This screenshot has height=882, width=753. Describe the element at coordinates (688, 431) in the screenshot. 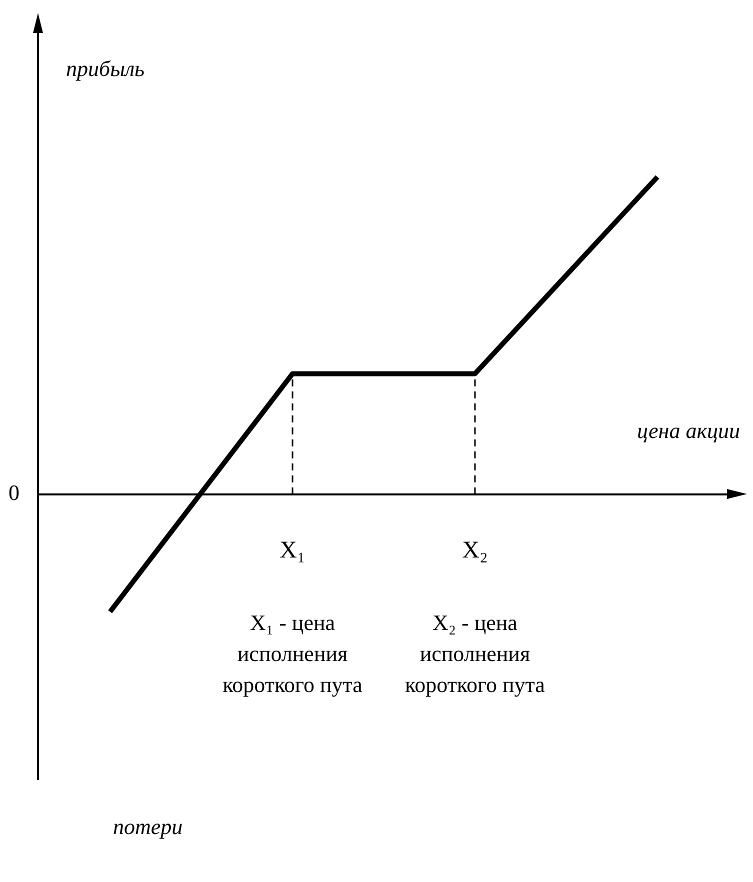

I see `x-axis-title: цена акции` at that location.